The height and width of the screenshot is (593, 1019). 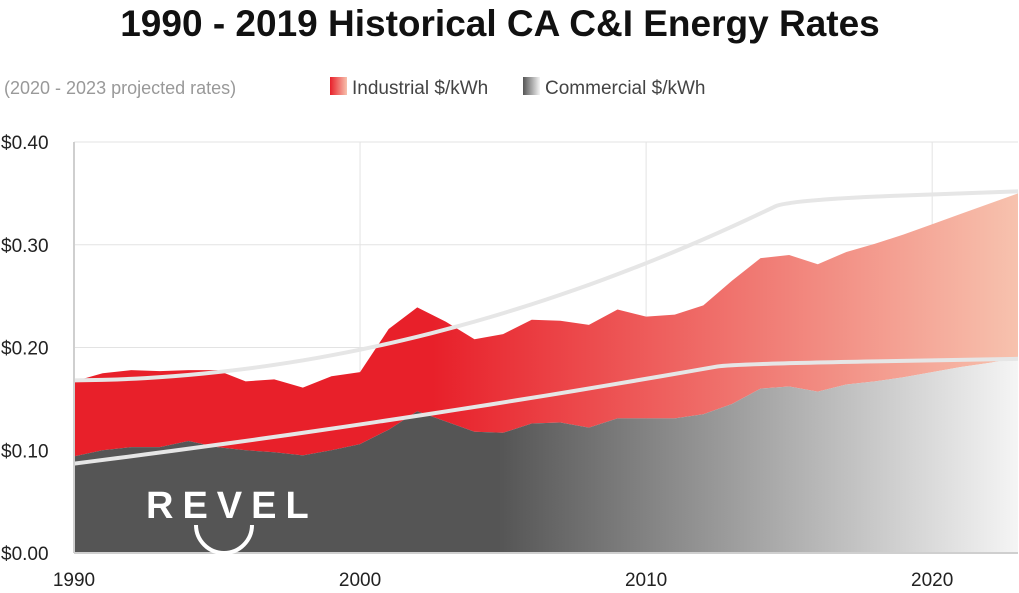 I want to click on y-tick-label-4: $0.40, so click(x=25, y=143).